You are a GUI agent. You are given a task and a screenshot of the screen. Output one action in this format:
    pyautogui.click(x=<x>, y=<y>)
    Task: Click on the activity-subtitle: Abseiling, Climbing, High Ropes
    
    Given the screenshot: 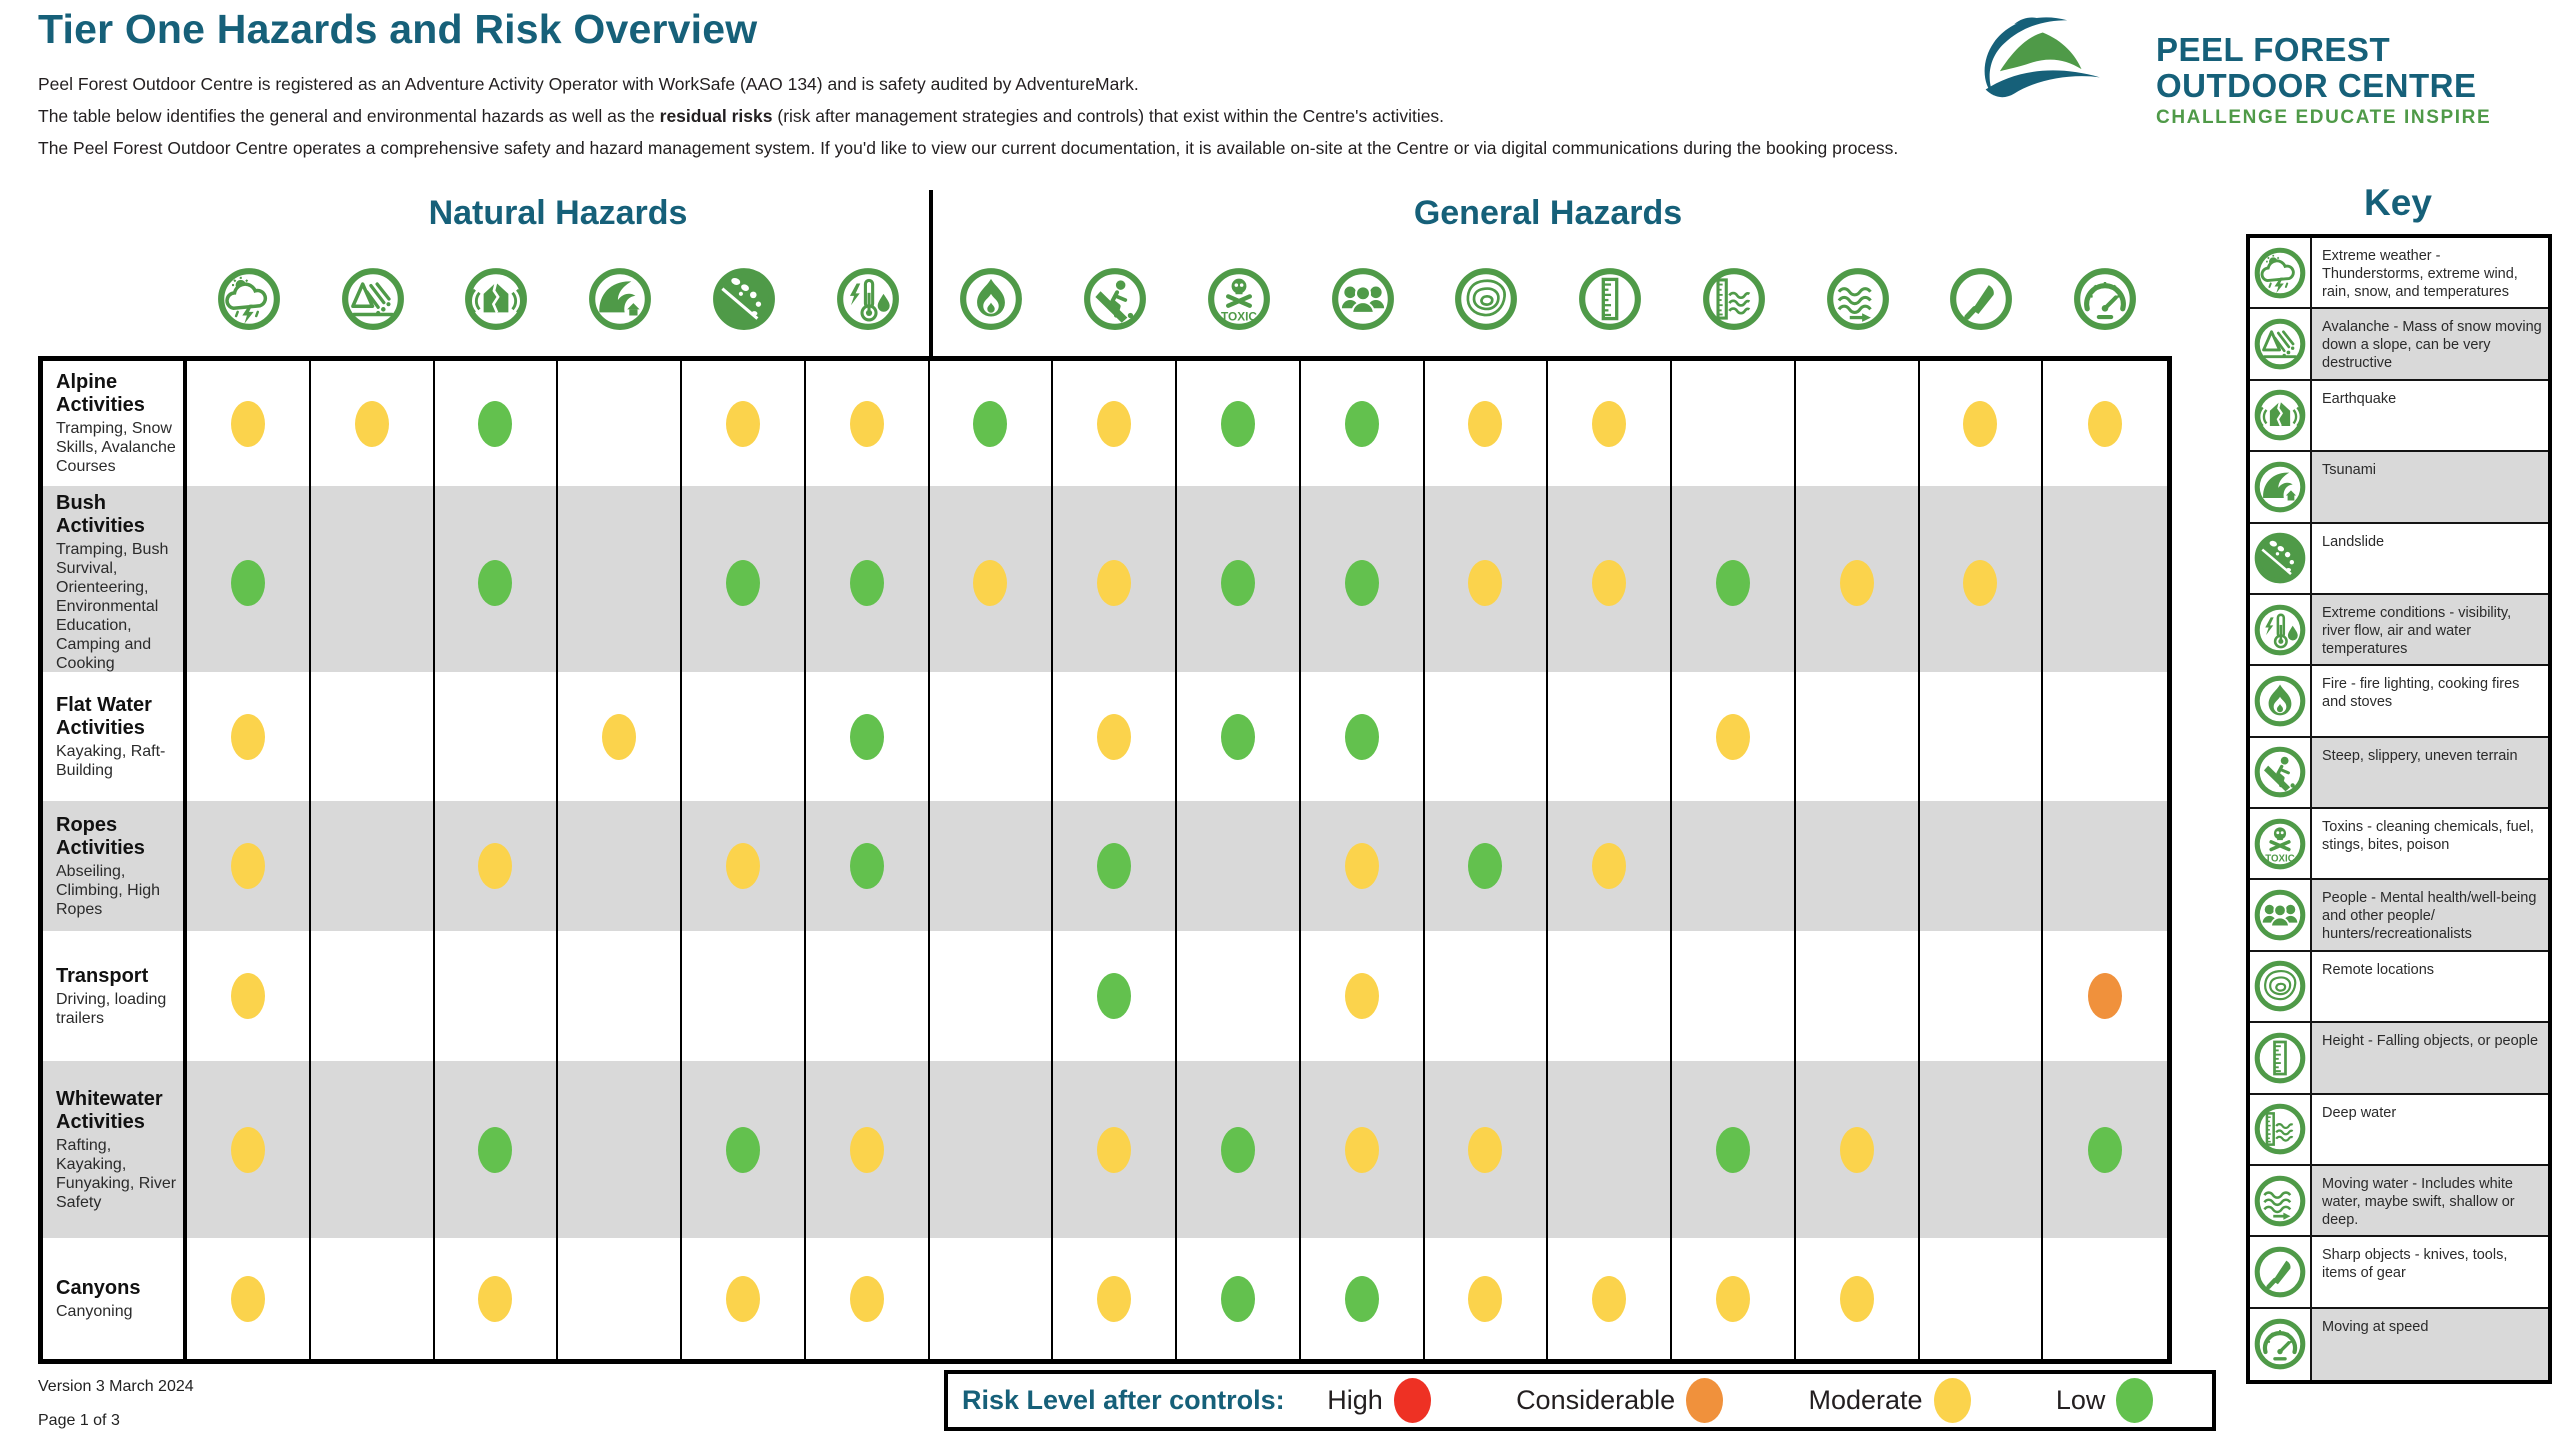 What is the action you would take?
    pyautogui.click(x=108, y=890)
    